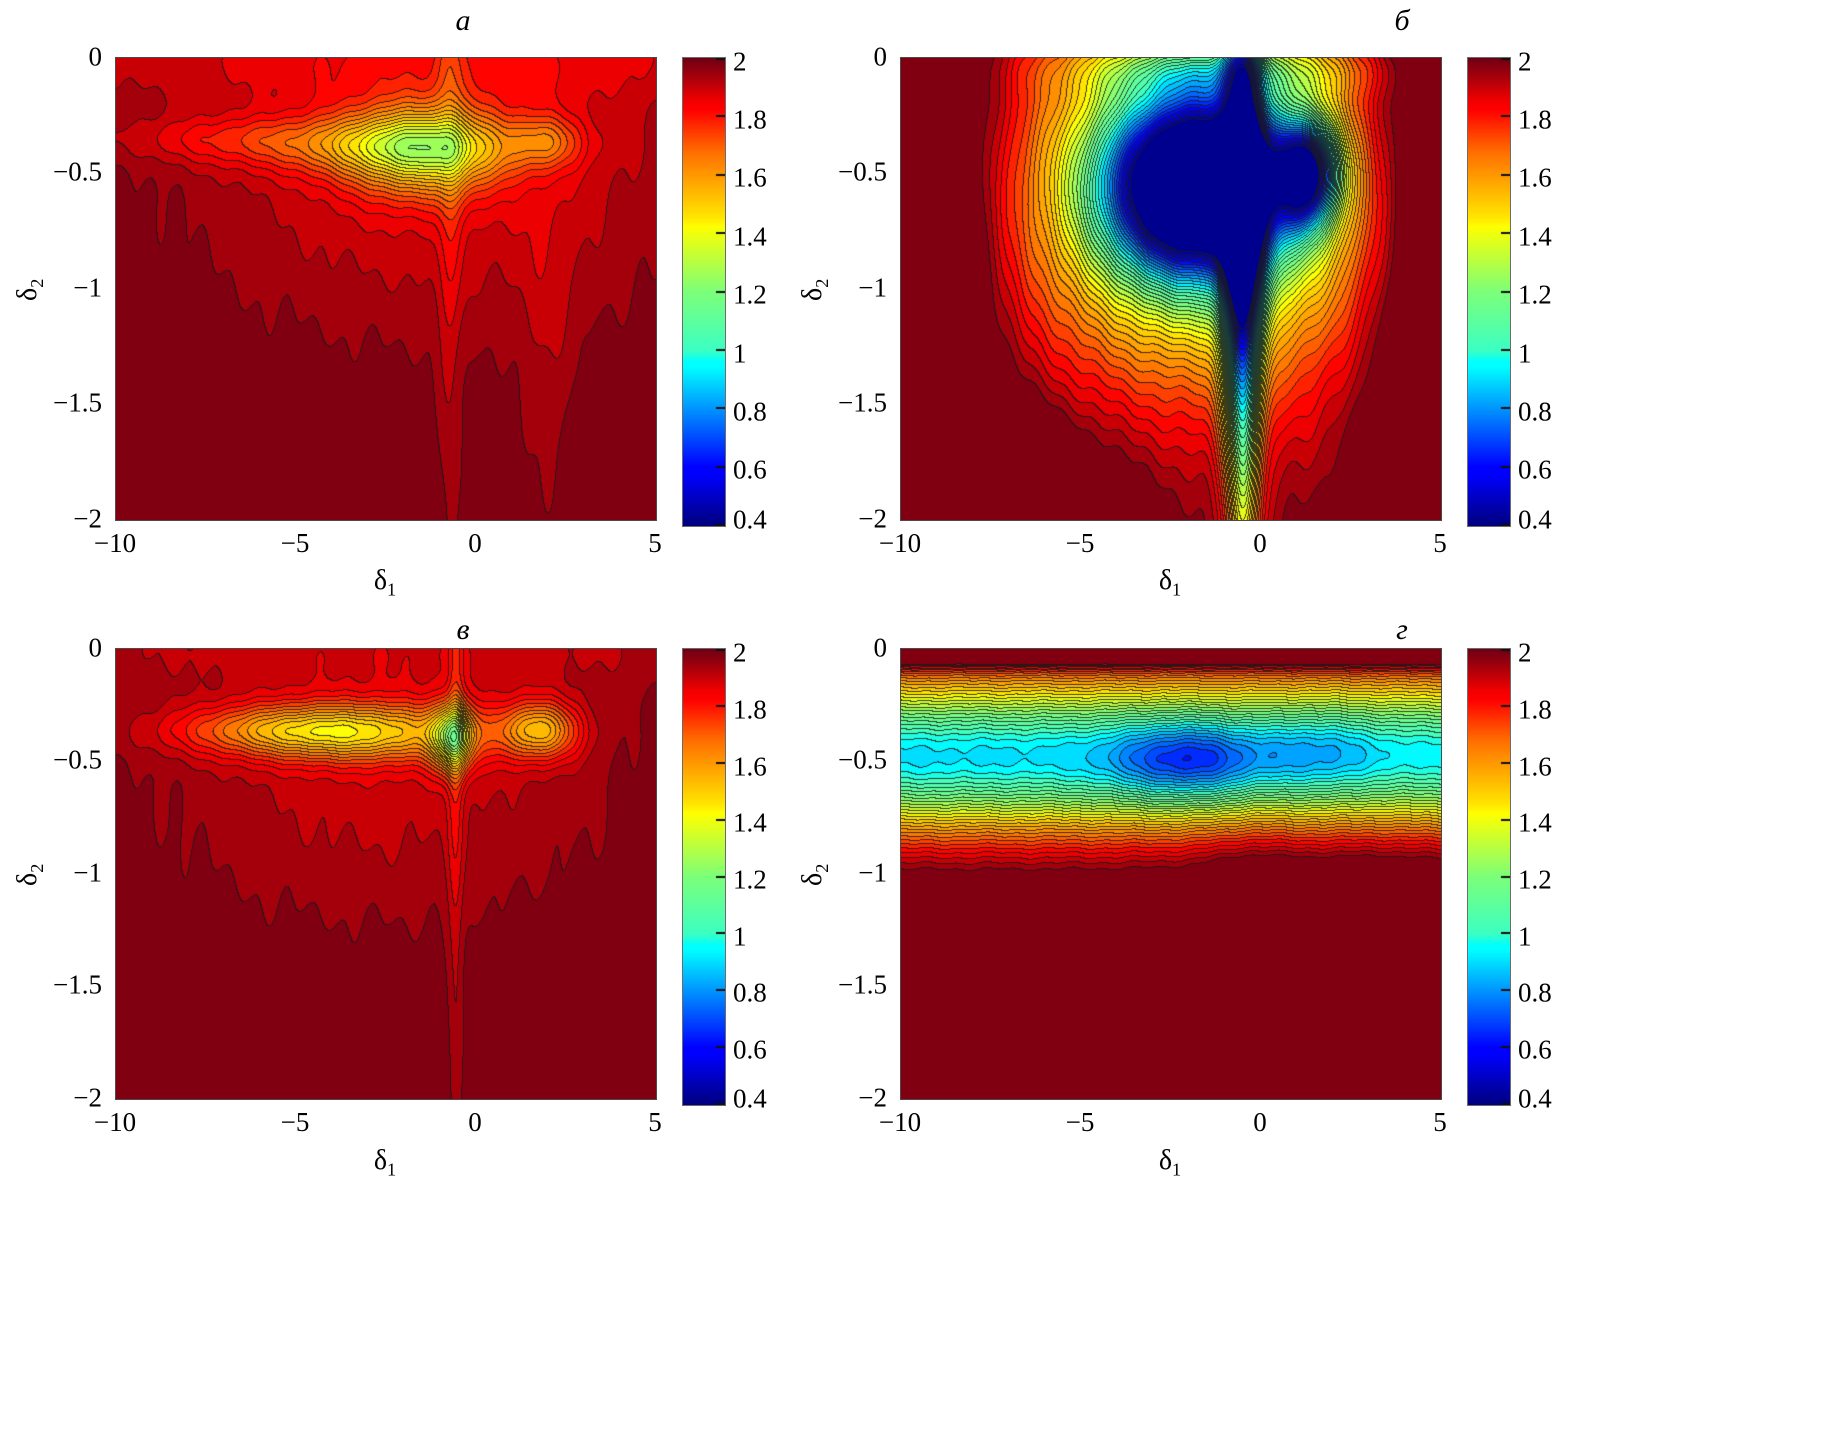 The height and width of the screenshot is (1430, 1830). I want to click on panel-g-yaxis-label: δ2, so click(815, 875).